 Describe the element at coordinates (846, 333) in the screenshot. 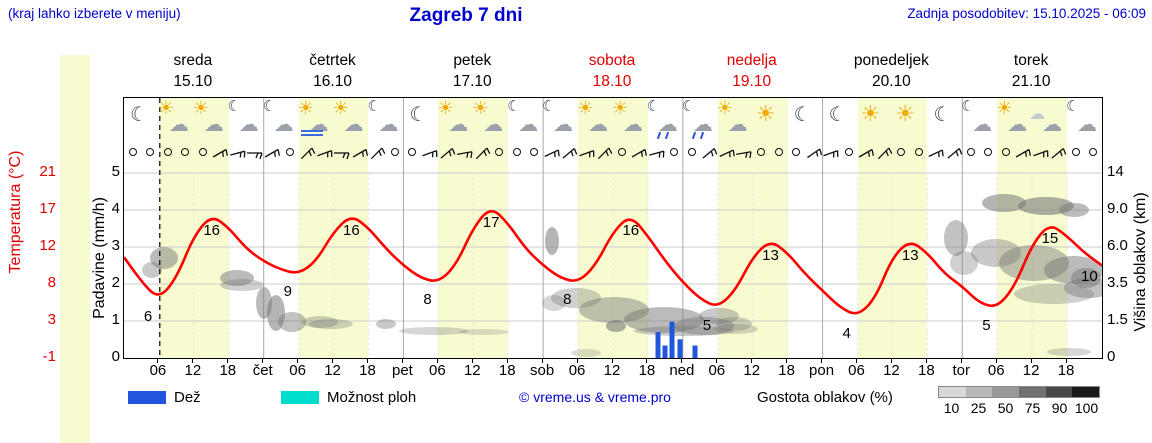

I see `temp-value-label: 4` at that location.